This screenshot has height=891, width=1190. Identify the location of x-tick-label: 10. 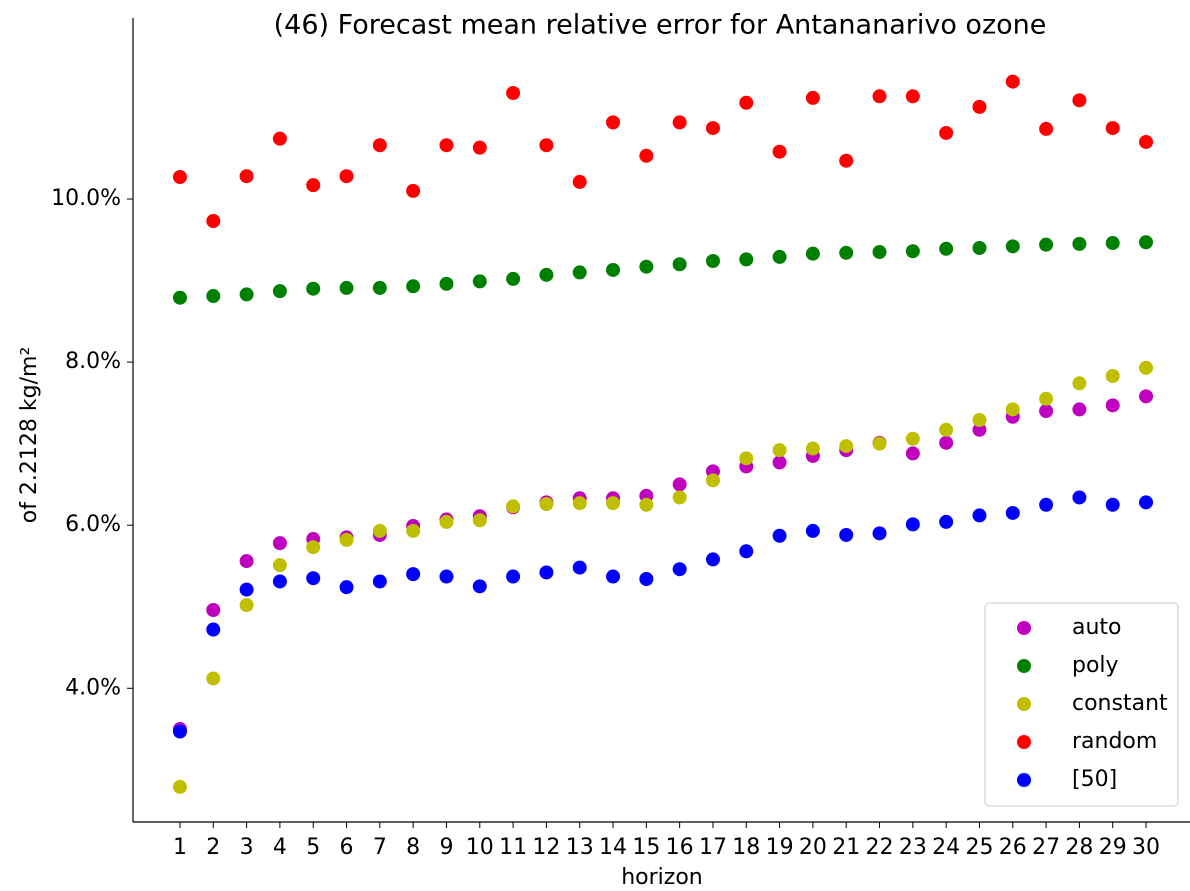
(480, 847).